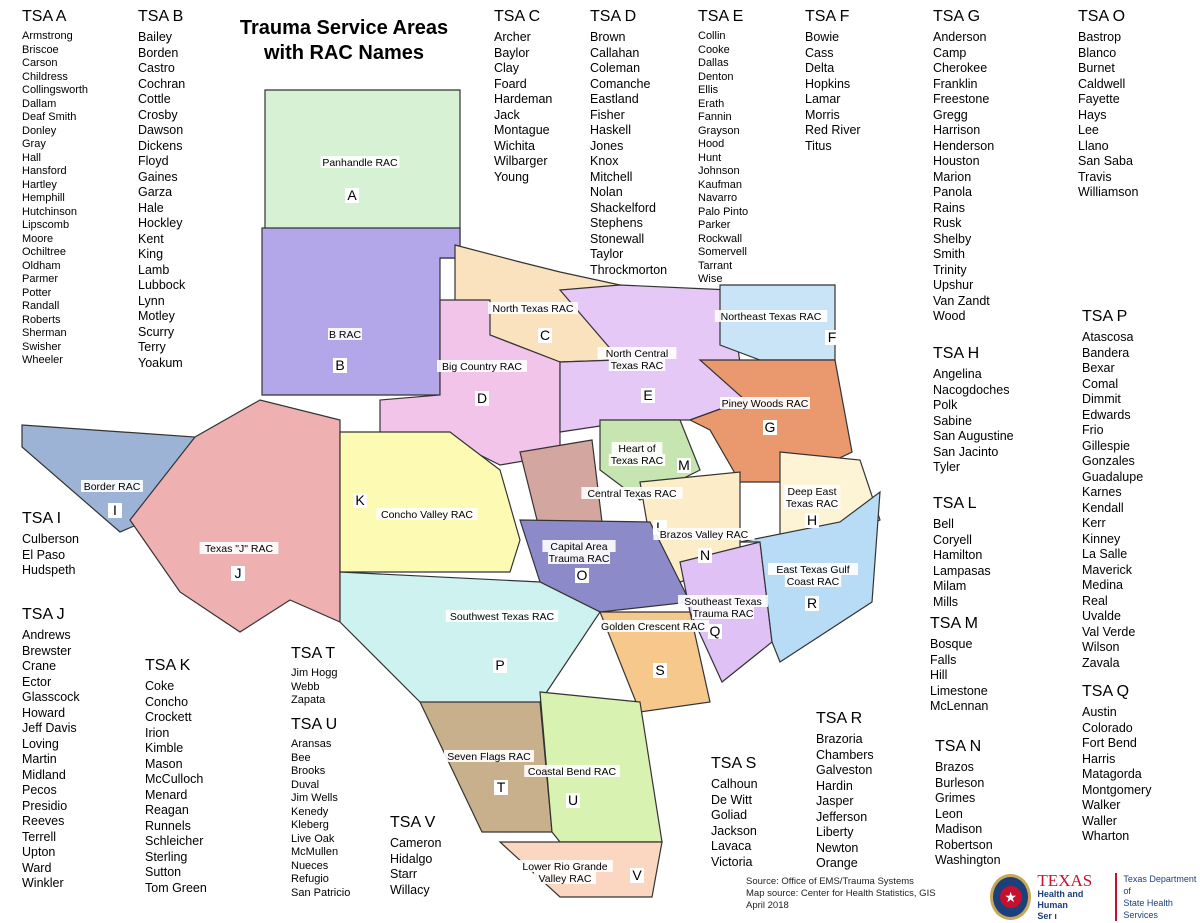 This screenshot has width=1200, height=923. I want to click on county-item: Nueces, so click(310, 865).